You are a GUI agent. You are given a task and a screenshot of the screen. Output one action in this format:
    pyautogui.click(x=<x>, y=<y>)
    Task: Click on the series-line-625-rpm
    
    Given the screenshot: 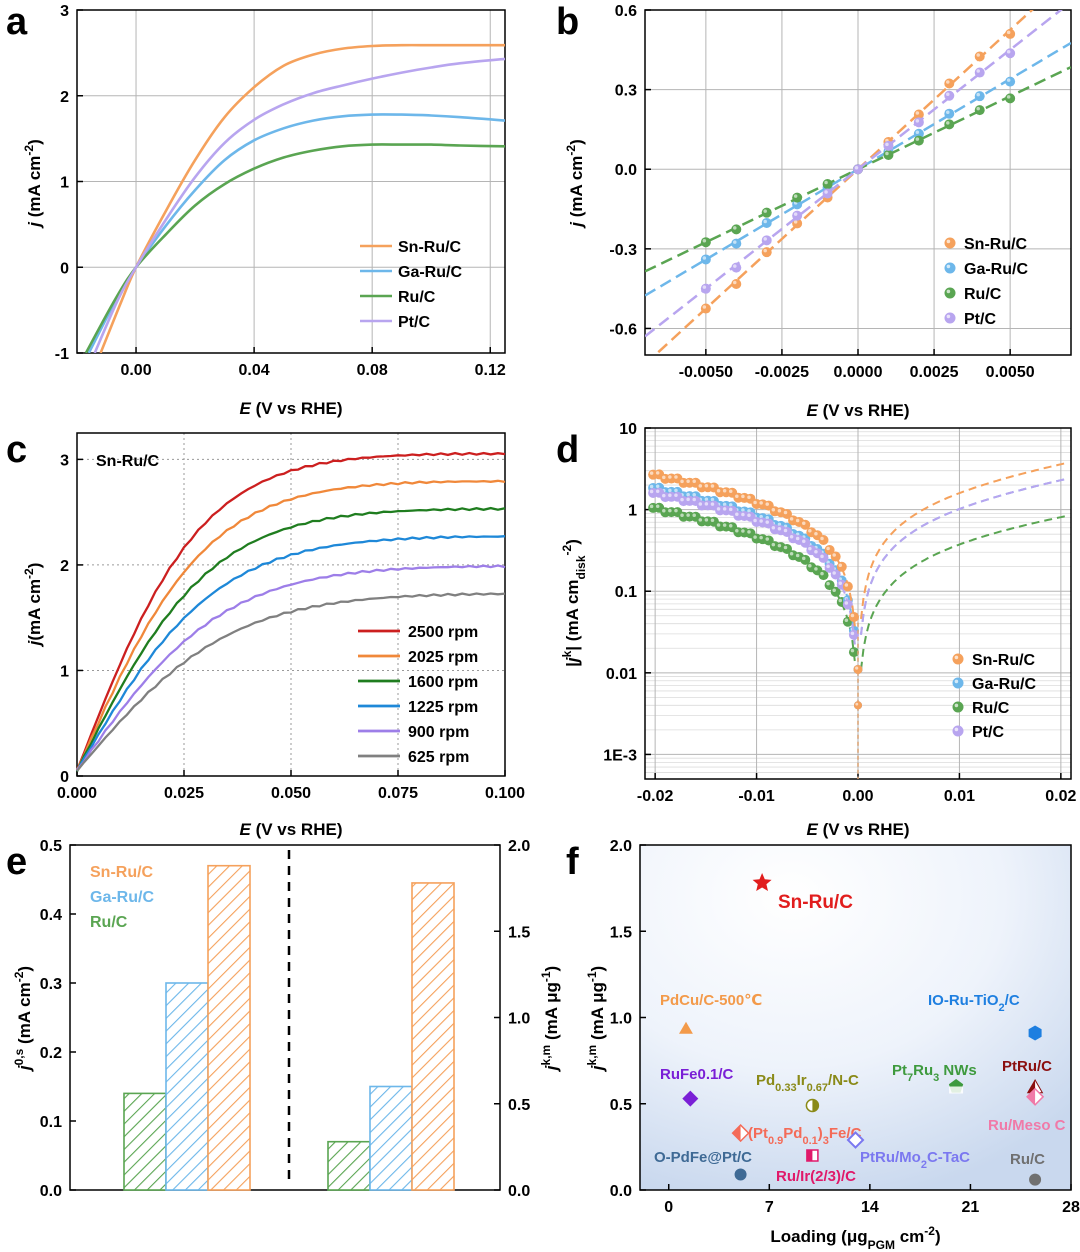 What is the action you would take?
    pyautogui.click(x=291, y=682)
    